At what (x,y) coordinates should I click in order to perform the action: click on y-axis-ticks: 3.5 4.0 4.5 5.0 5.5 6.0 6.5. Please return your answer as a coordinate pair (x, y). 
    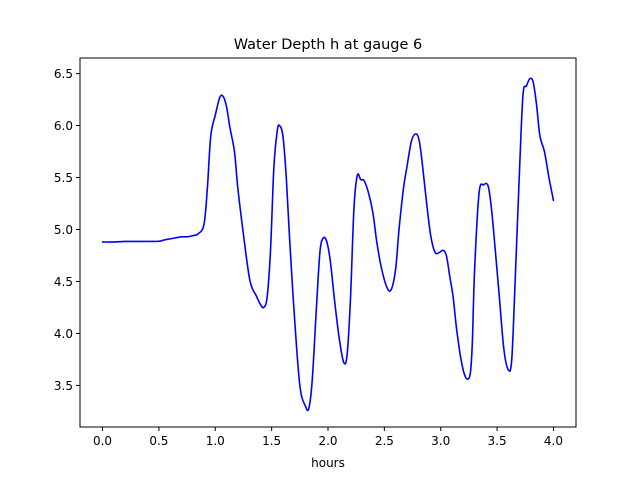
    Looking at the image, I should click on (67, 230).